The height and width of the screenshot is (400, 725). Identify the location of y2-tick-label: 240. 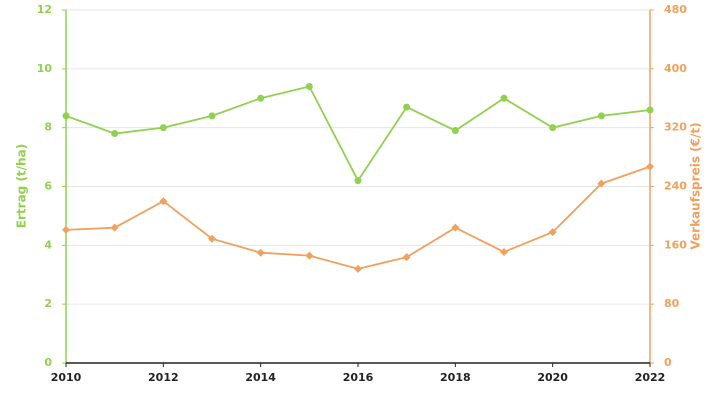
(675, 186).